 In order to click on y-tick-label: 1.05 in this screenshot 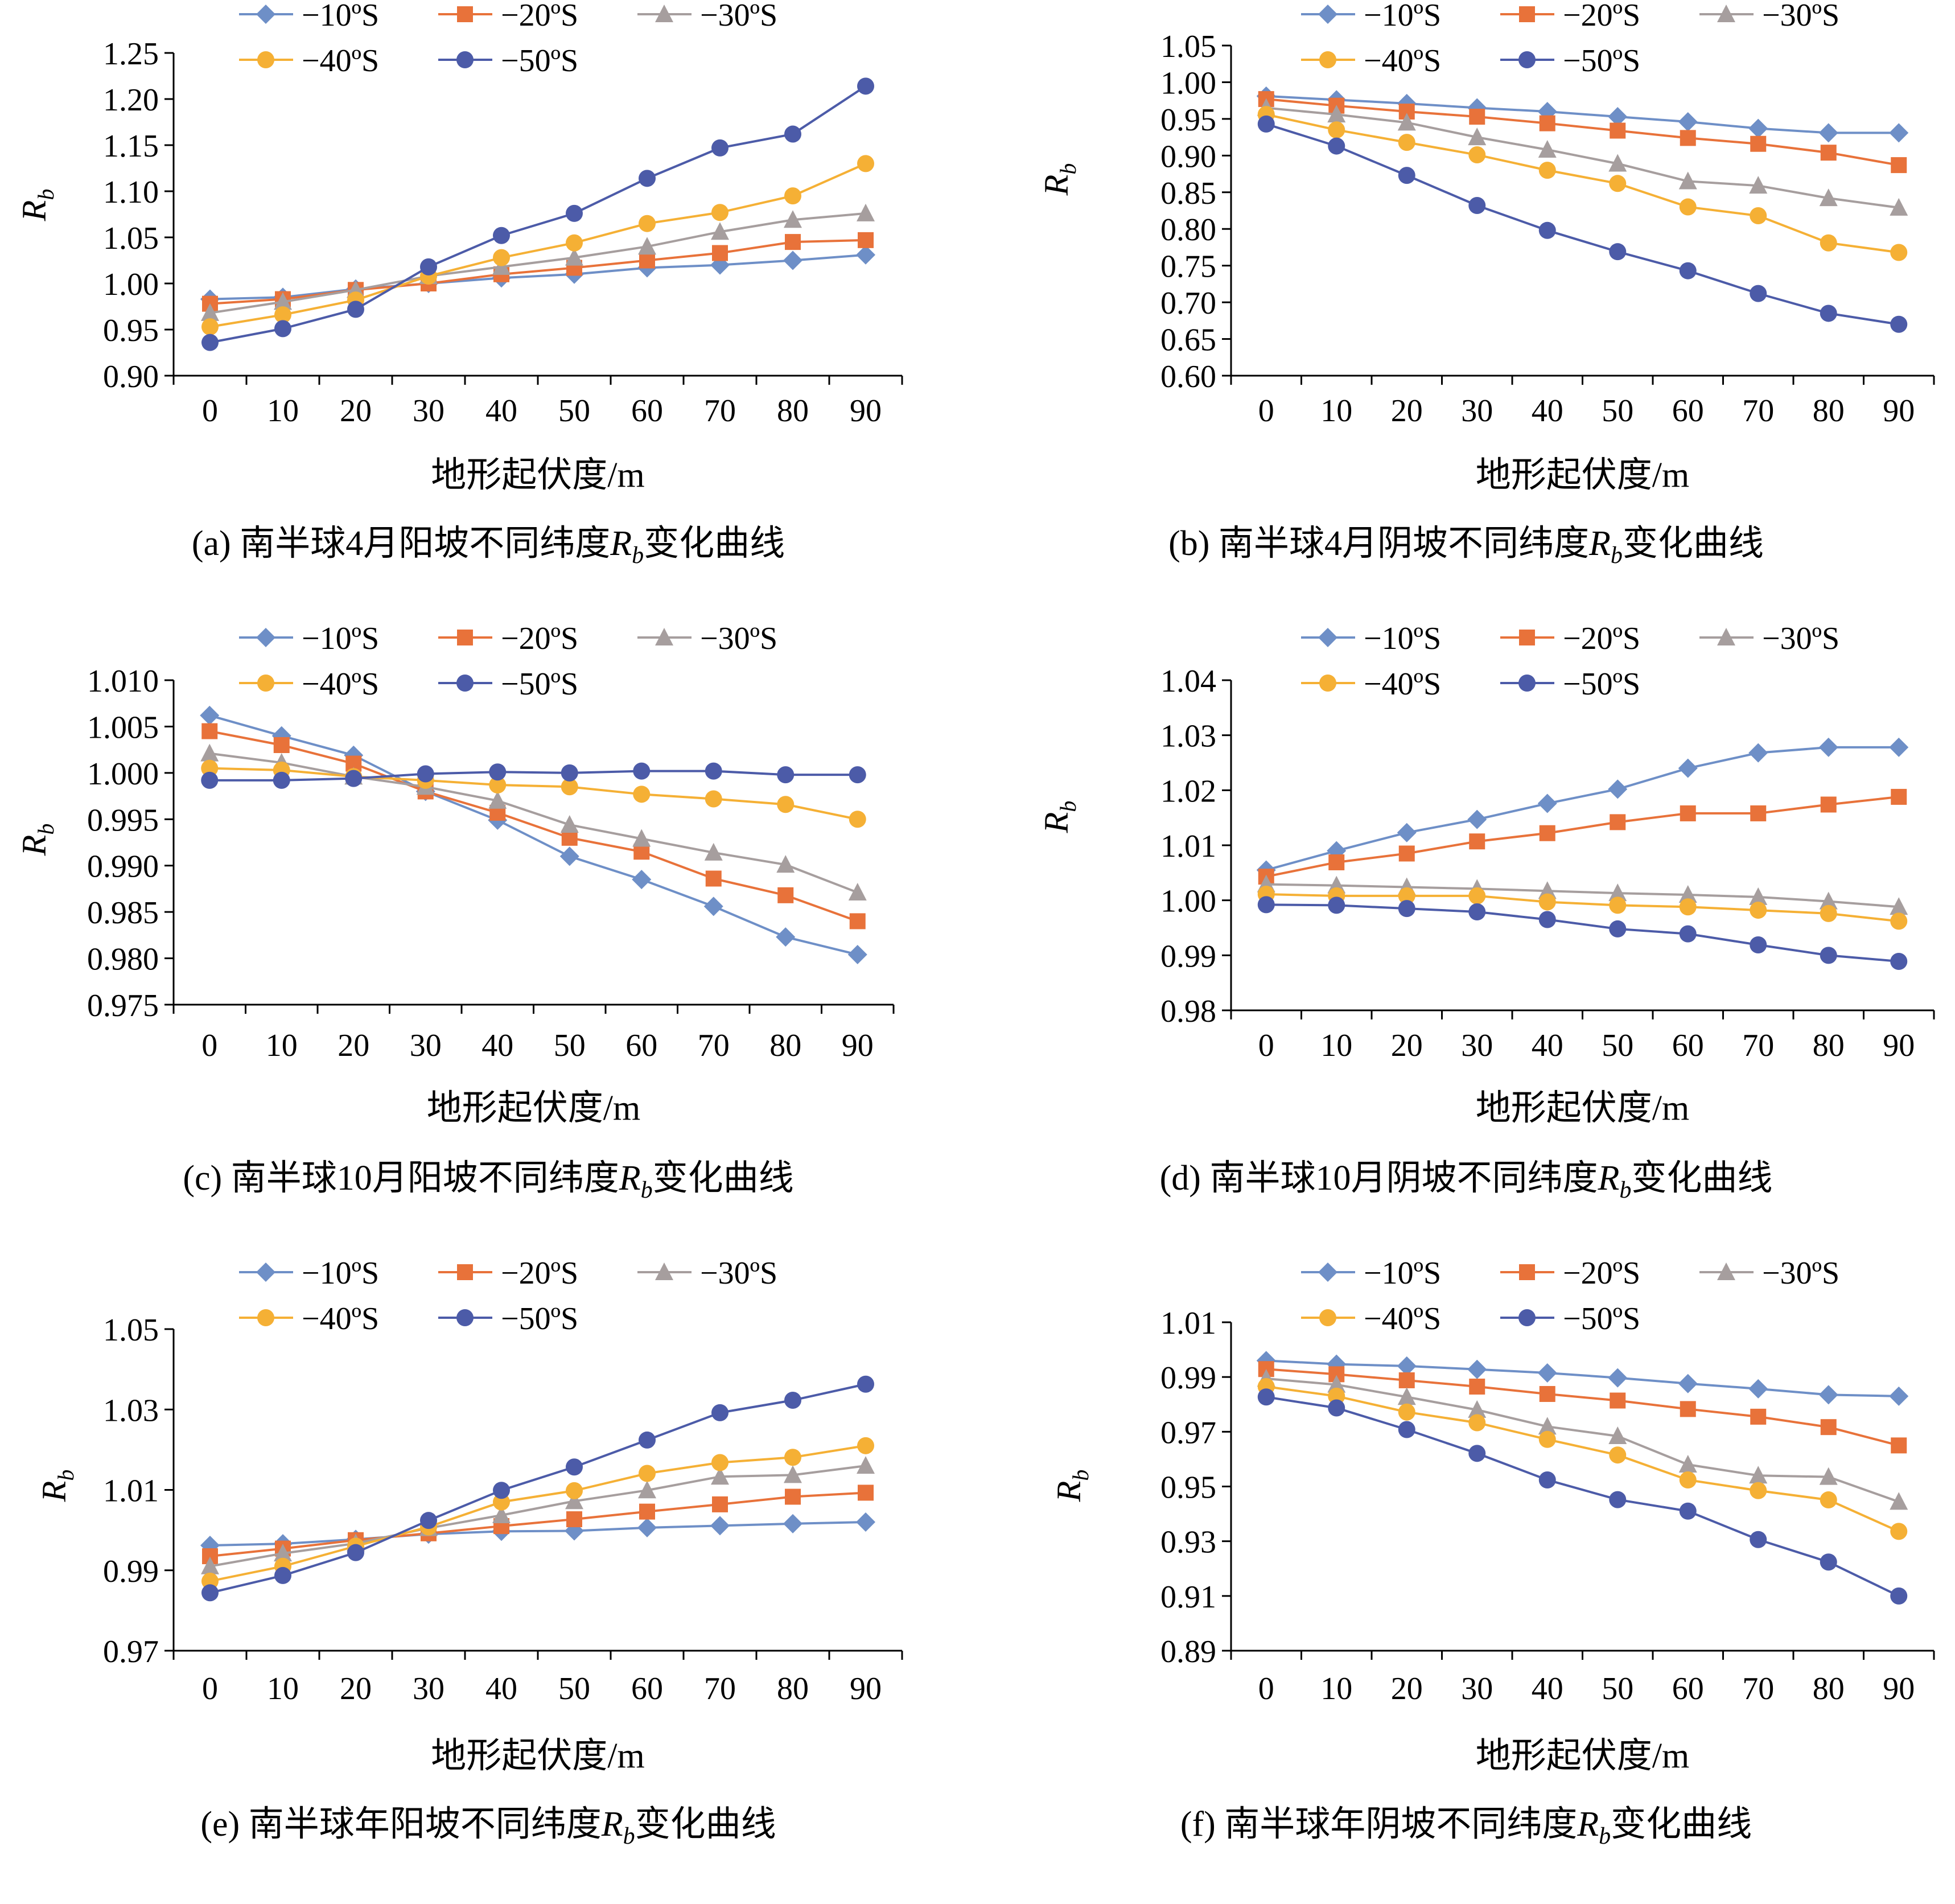, I will do `click(1188, 46)`.